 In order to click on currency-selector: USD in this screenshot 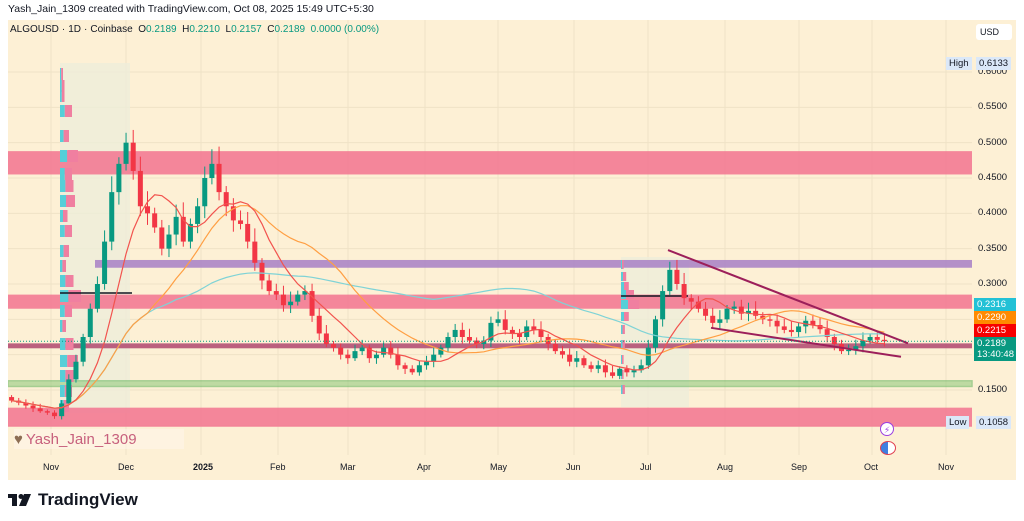, I will do `click(994, 32)`.